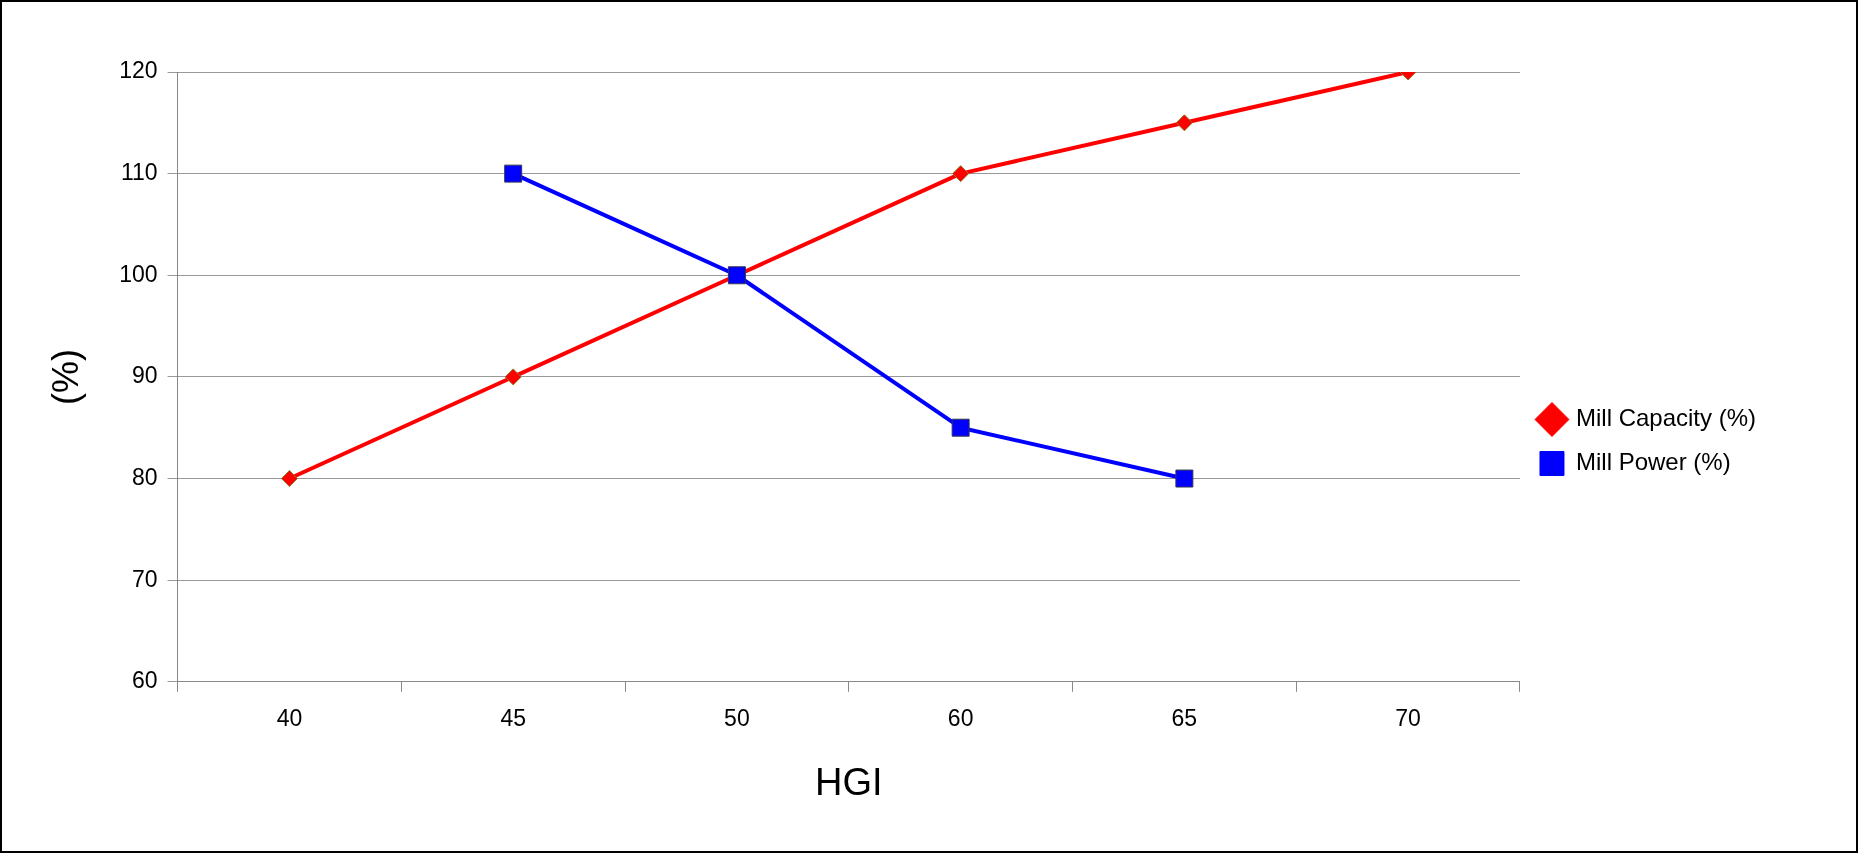  Describe the element at coordinates (1653, 462) in the screenshot. I see `legend-label: Mill Power (%)` at that location.